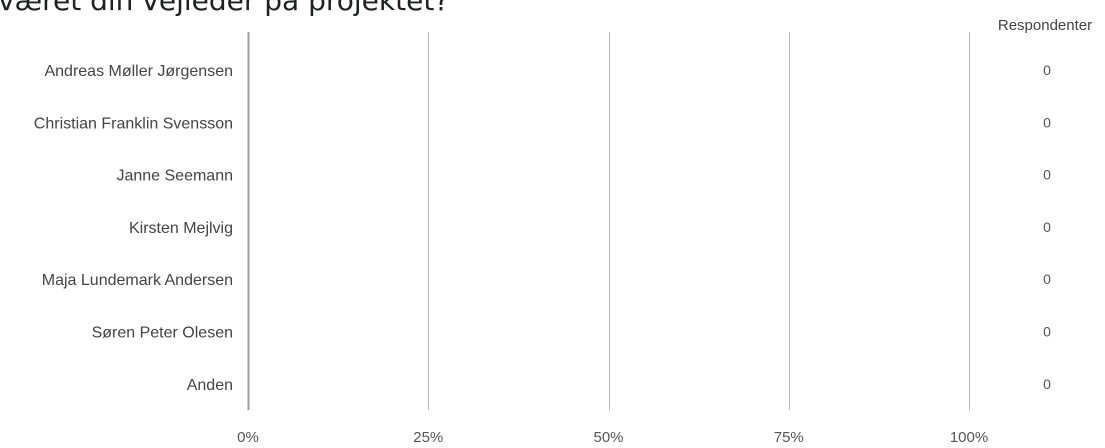  What do you see at coordinates (210, 385) in the screenshot?
I see `category-label: Anden` at bounding box center [210, 385].